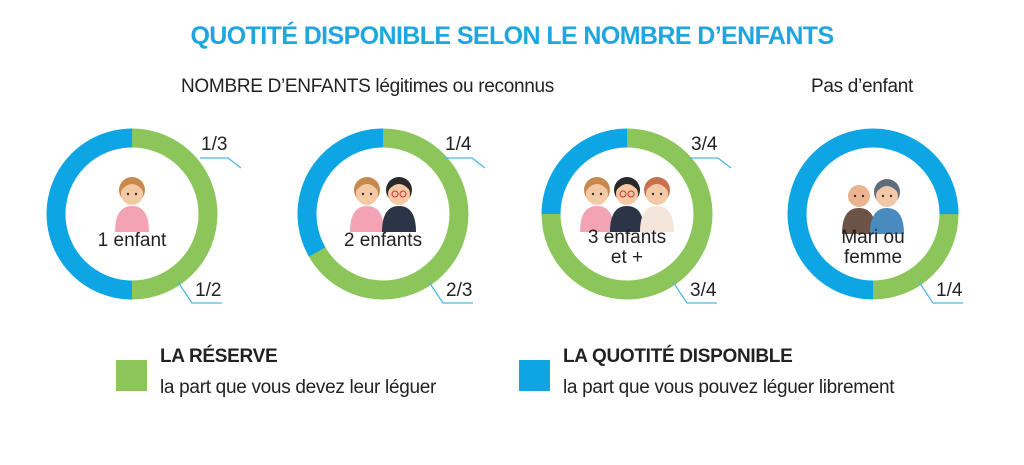 This screenshot has height=465, width=1024. What do you see at coordinates (627, 237) in the screenshot?
I see `center-label-line: 3 enfants` at bounding box center [627, 237].